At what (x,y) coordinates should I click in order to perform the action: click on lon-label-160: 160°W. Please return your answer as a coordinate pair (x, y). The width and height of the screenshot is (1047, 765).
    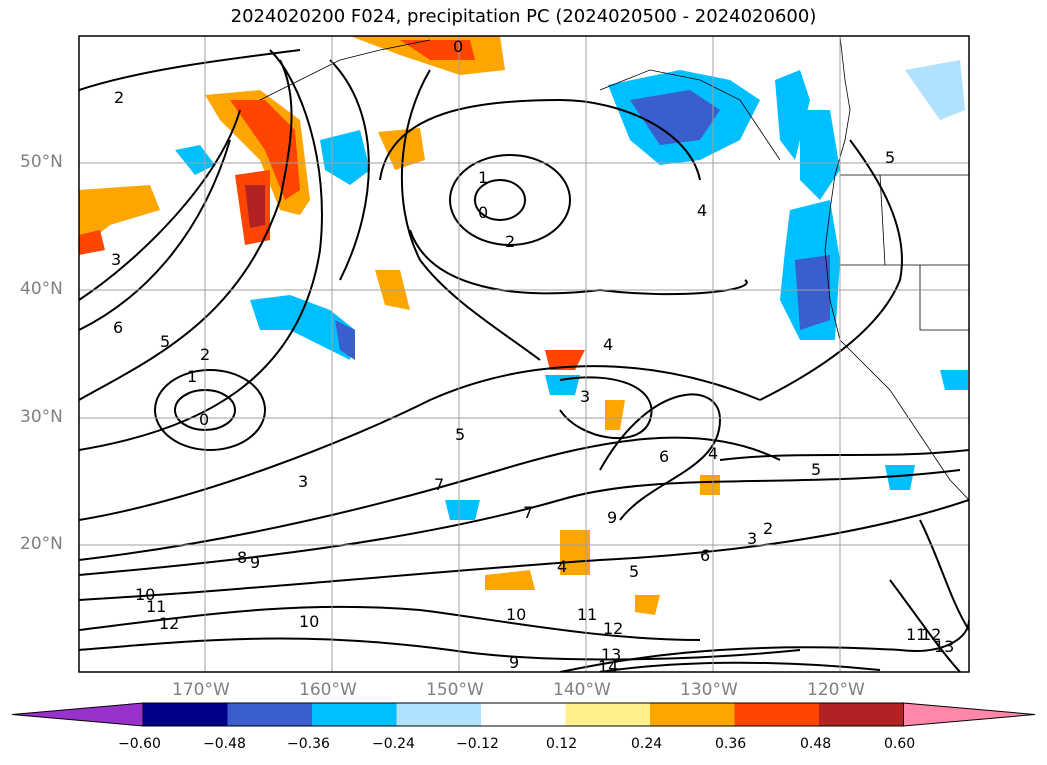
    Looking at the image, I should click on (328, 690).